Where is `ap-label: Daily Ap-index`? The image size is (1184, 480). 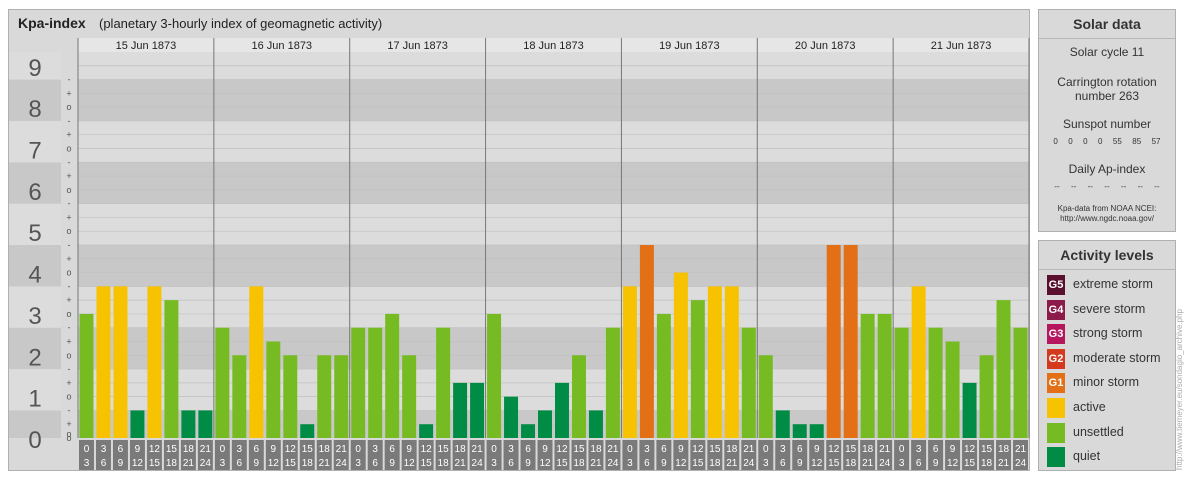
ap-label: Daily Ap-index is located at coordinates (1107, 169).